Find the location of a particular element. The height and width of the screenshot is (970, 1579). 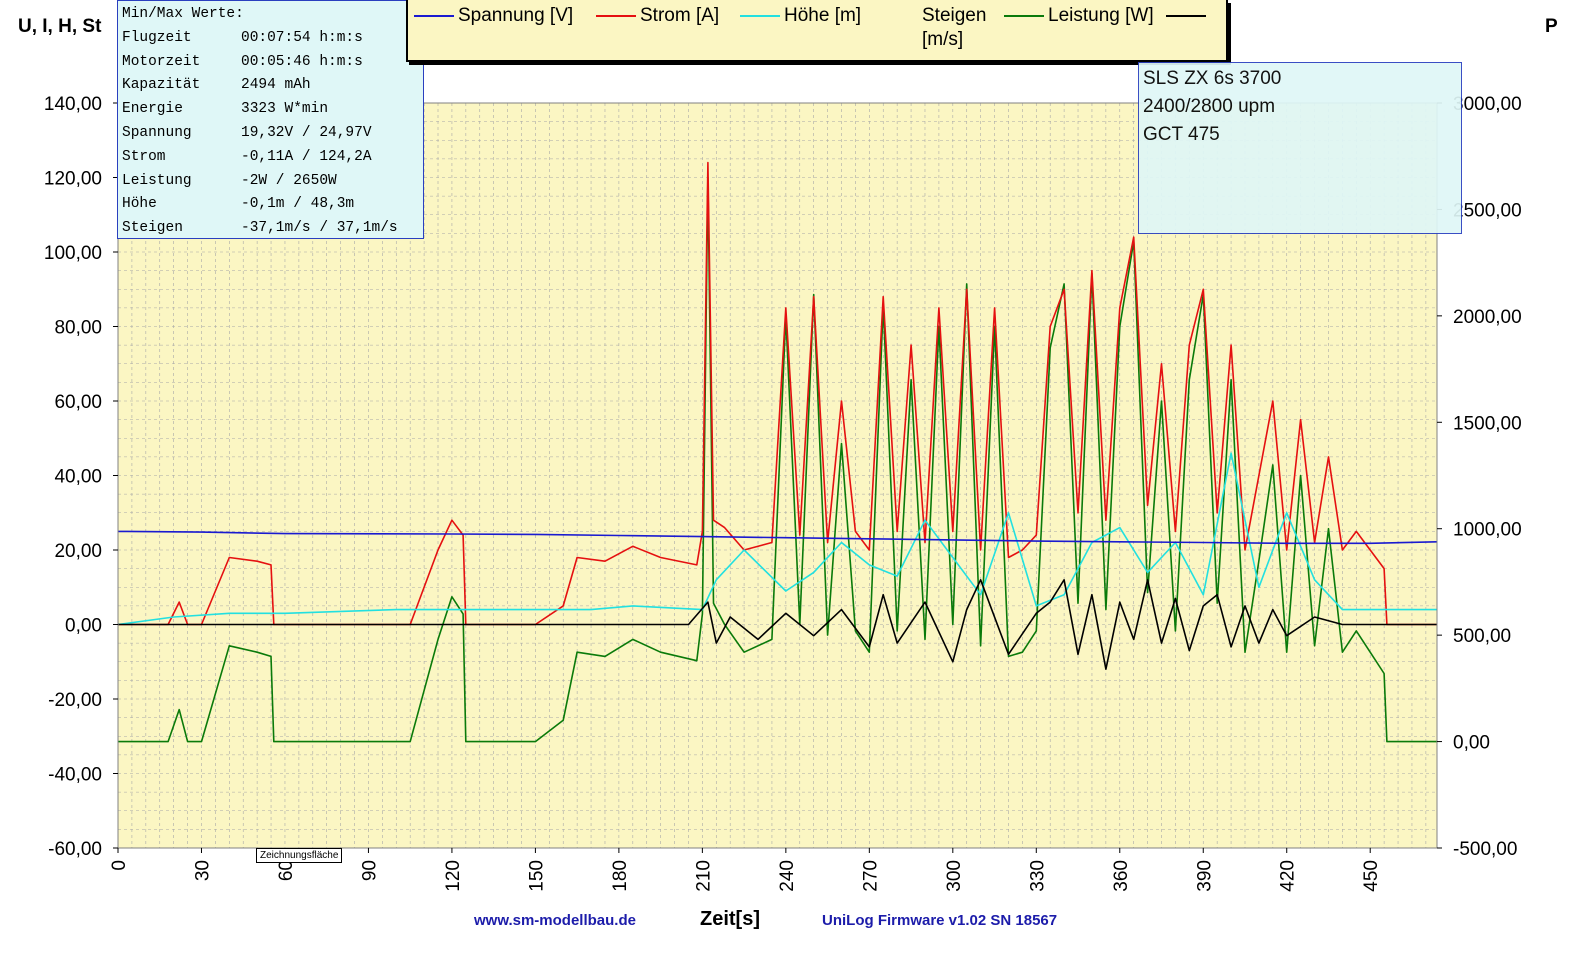

series-line-spannung is located at coordinates (777, 537).